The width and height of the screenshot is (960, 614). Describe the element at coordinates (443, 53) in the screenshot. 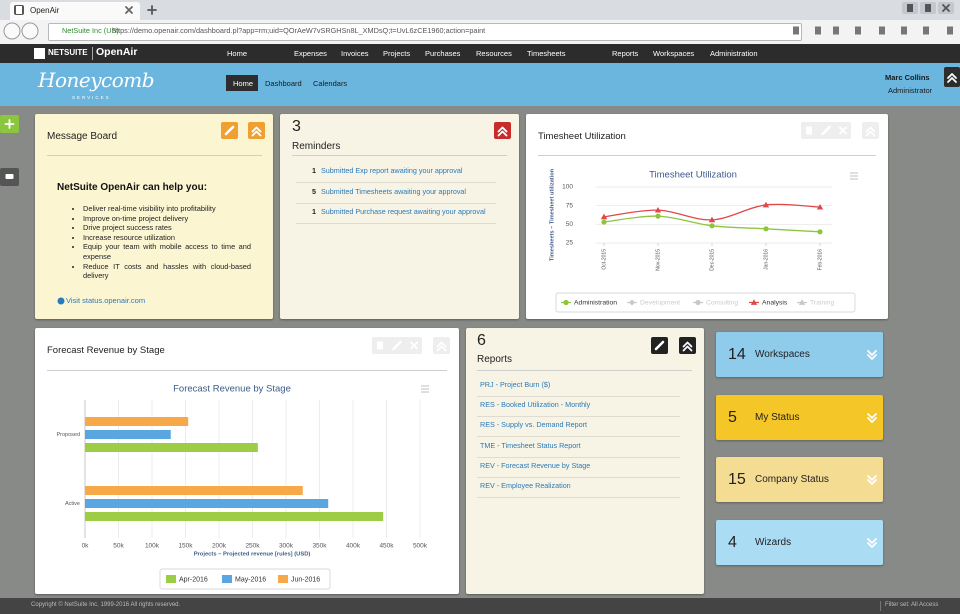

I see `nav-item: Purchases` at that location.